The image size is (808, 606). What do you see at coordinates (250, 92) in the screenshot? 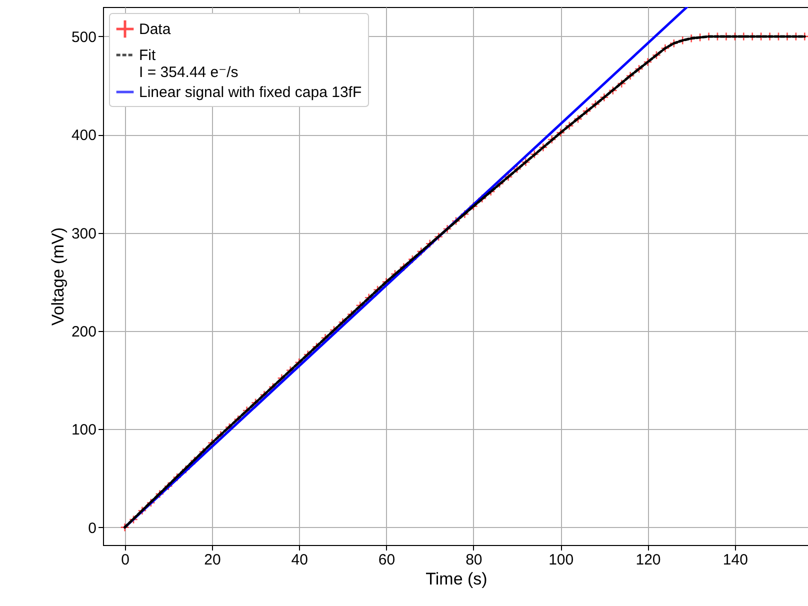
I see `legend-label: Linear signal with fixed capa 13fF` at bounding box center [250, 92].